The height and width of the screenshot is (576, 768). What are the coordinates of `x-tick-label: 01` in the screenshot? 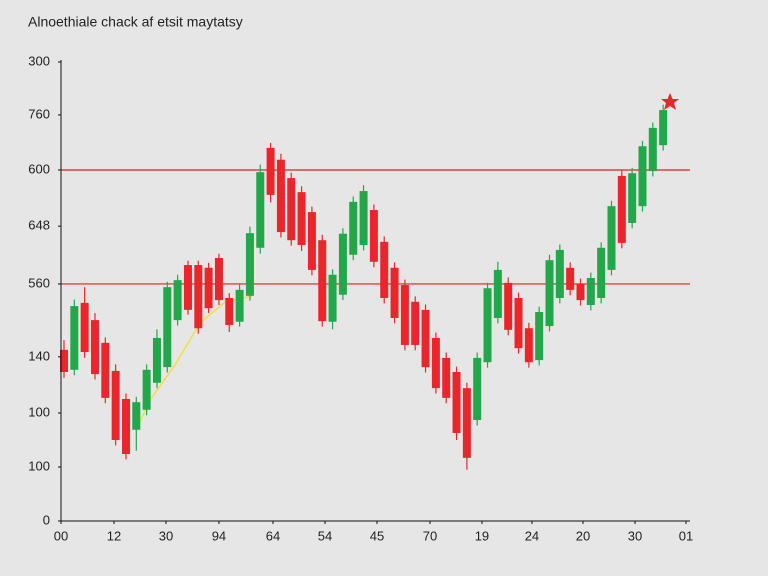 It's located at (686, 535).